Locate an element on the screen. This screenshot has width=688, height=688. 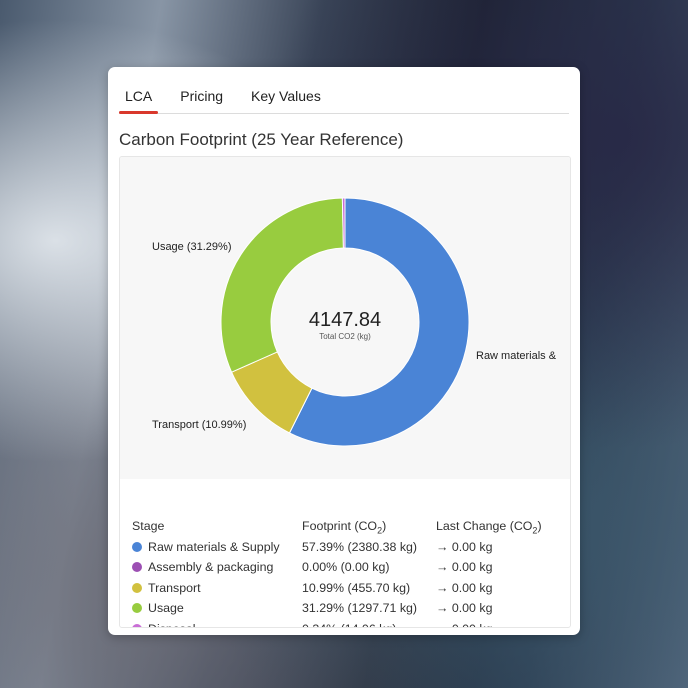
stage-cell: Raw materials & Supply is located at coordinates (206, 547).